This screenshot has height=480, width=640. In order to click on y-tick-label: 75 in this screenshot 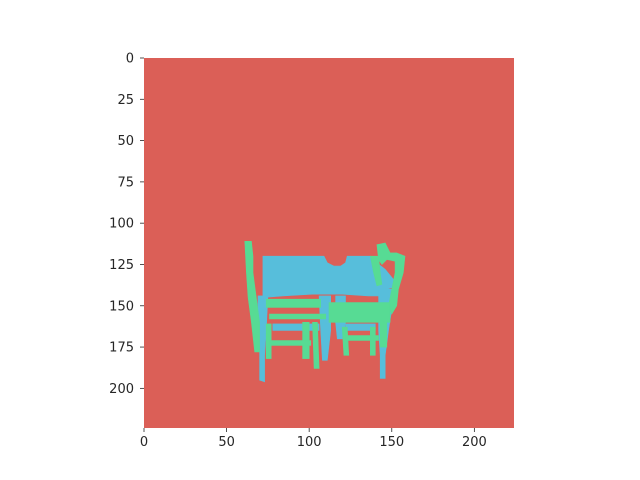, I will do `click(125, 182)`.